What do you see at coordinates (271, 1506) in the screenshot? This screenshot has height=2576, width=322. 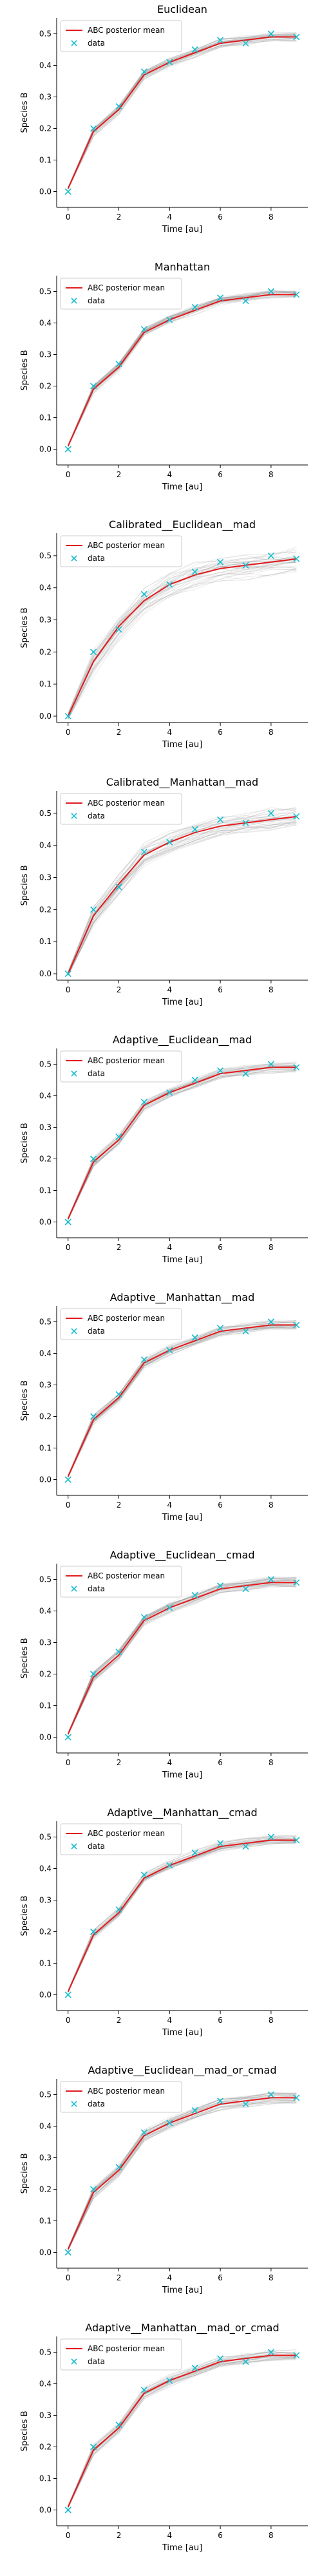 I see `x-tick-label: 8` at bounding box center [271, 1506].